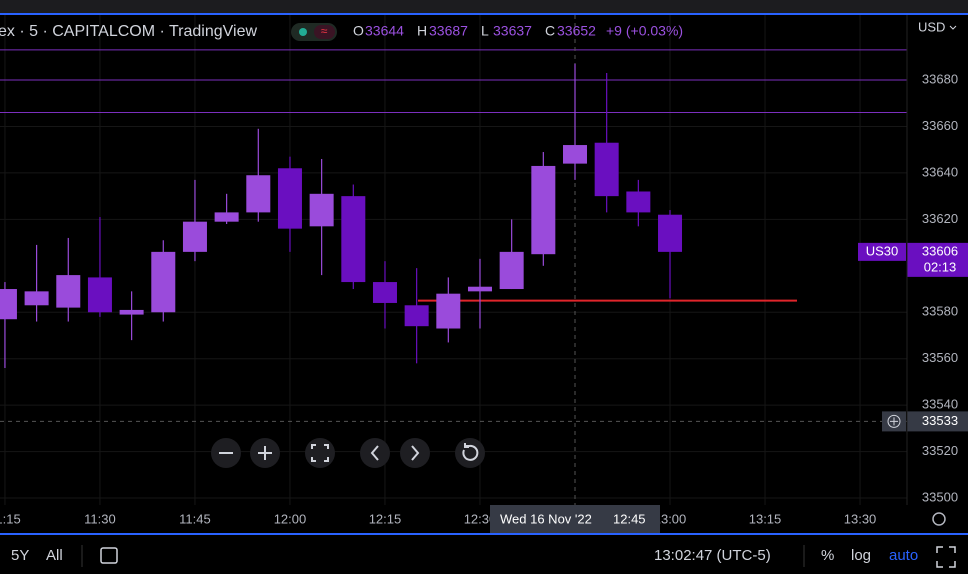  I want to click on crosshair-date-tag, so click(575, 519).